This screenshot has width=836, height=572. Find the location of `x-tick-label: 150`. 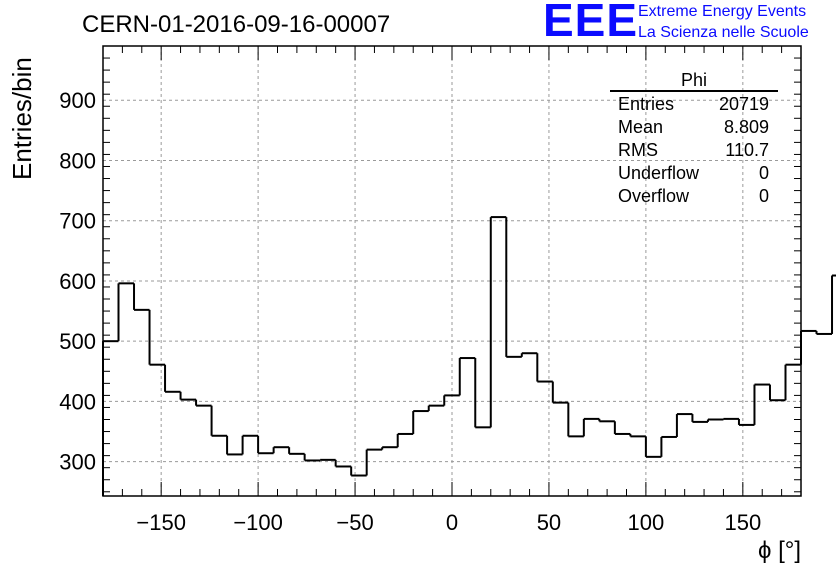

x-tick-label: 150 is located at coordinates (742, 522).